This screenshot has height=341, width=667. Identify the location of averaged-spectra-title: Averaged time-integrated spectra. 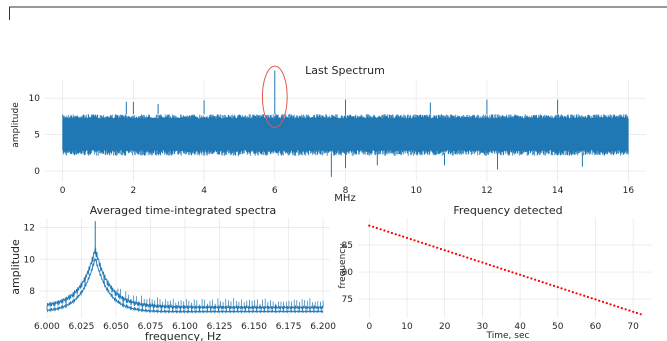
(183, 210).